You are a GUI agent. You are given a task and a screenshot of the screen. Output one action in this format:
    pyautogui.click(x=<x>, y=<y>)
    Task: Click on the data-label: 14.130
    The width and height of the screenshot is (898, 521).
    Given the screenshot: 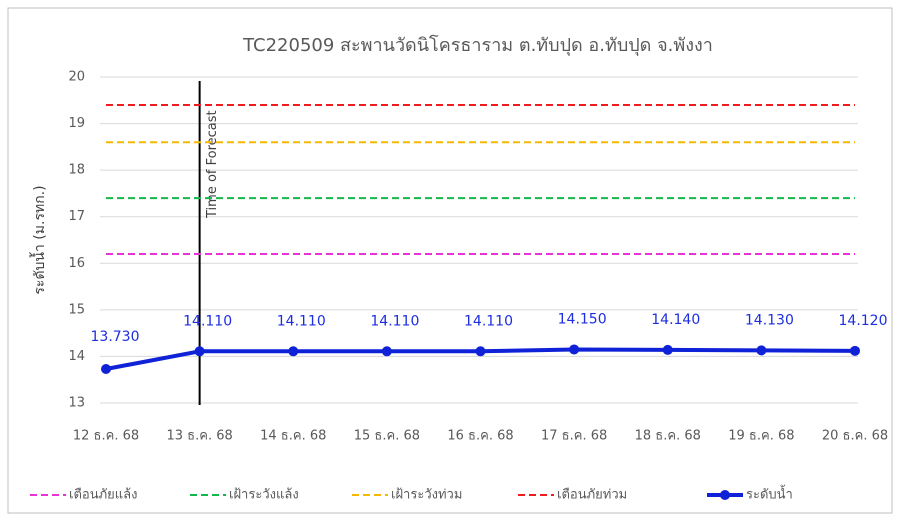 What is the action you would take?
    pyautogui.click(x=769, y=320)
    